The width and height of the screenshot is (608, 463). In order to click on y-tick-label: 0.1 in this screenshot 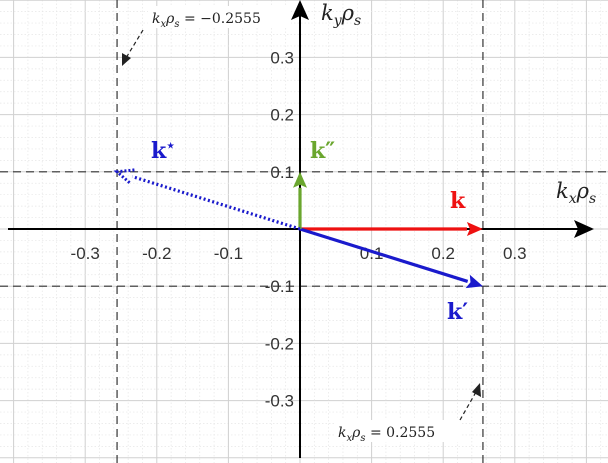, I will do `click(282, 172)`.